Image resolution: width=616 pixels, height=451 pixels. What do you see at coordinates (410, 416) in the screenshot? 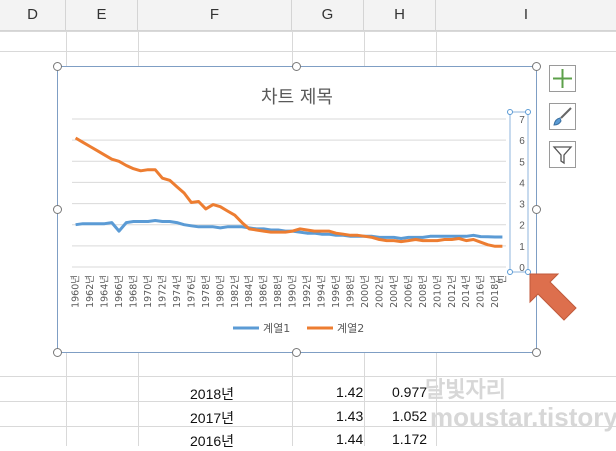
I see `cell-h-value: 1.052` at bounding box center [410, 416].